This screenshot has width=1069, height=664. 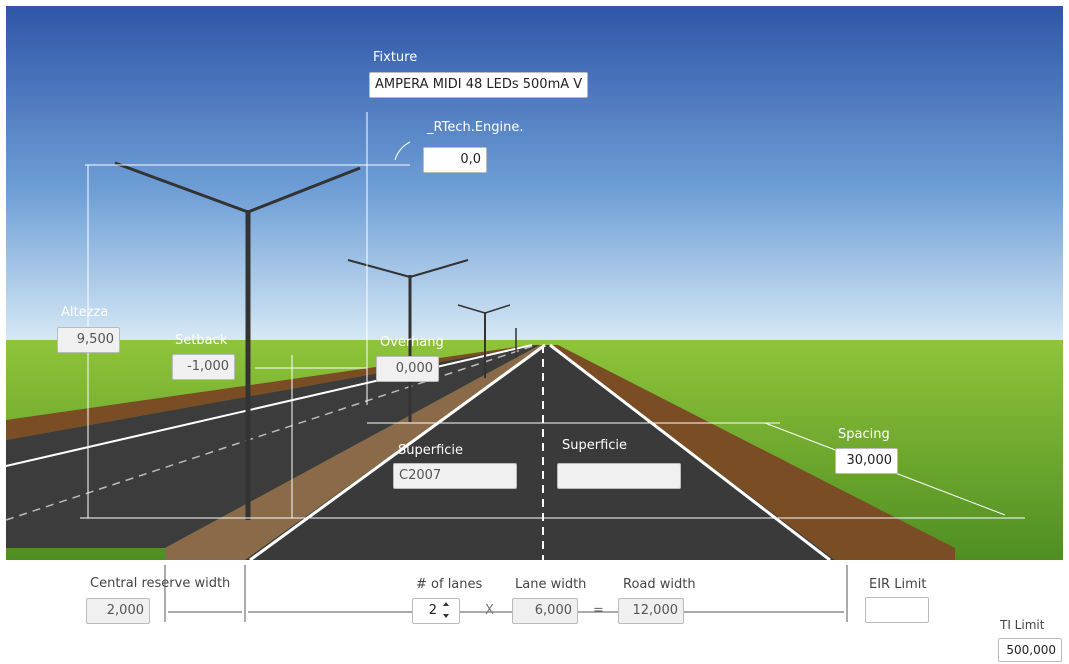 What do you see at coordinates (478, 85) in the screenshot?
I see `fixture-field: AMPERA MIDI 48 LEDs 500mA V` at bounding box center [478, 85].